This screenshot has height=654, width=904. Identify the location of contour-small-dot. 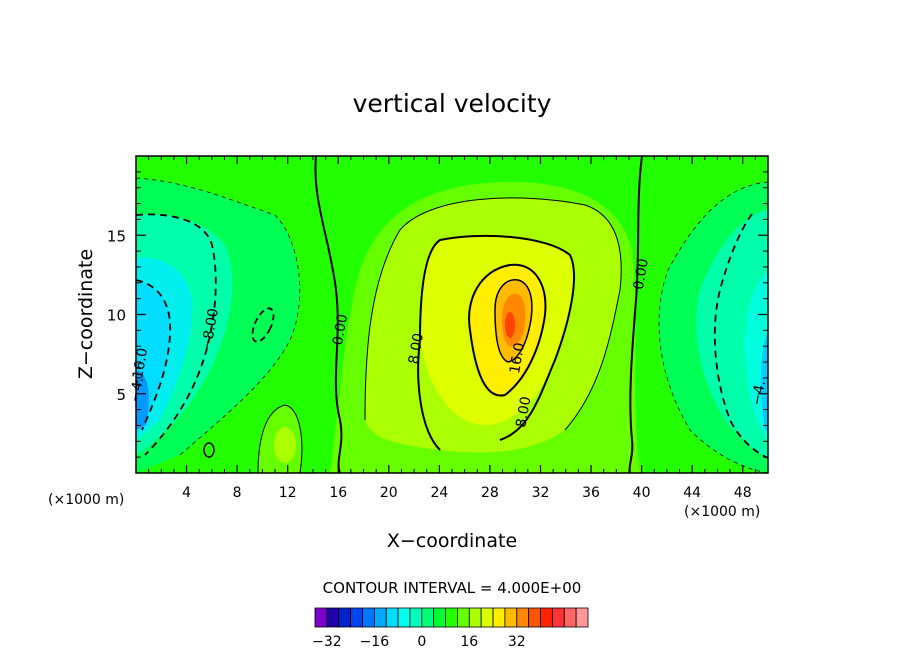
(209, 450).